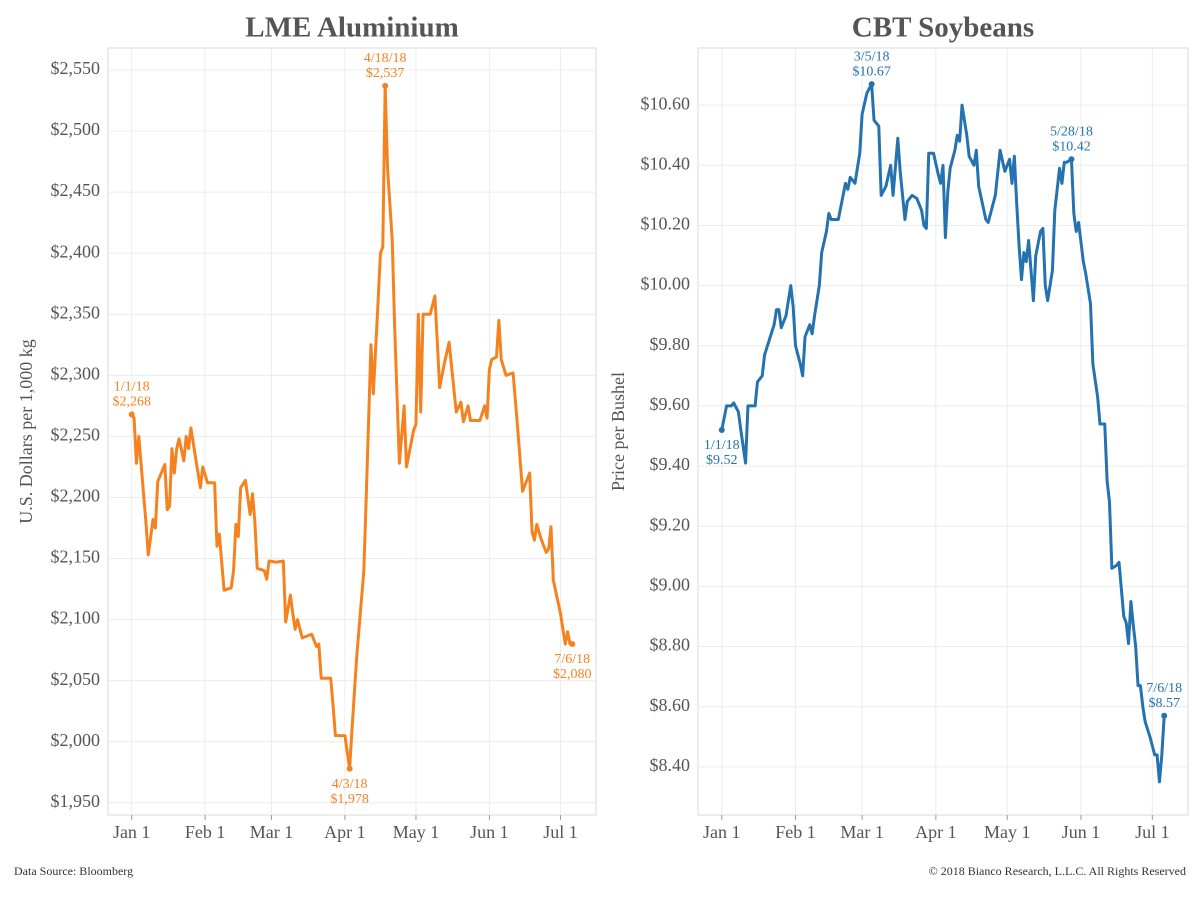  What do you see at coordinates (618, 431) in the screenshot?
I see `y-axis-label: Price per Bushel` at bounding box center [618, 431].